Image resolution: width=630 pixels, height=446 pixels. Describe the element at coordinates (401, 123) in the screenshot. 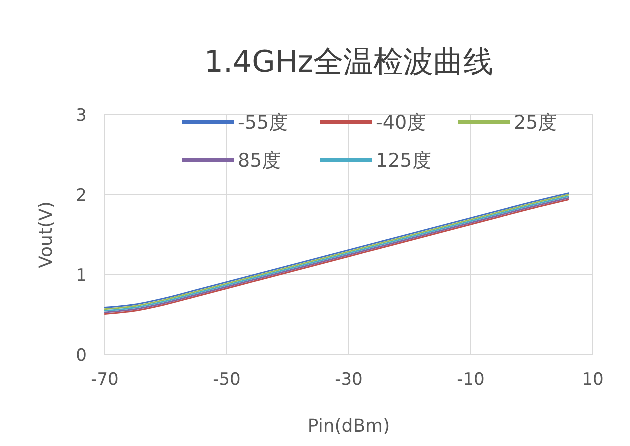

I see `legend-label: -40度` at that location.